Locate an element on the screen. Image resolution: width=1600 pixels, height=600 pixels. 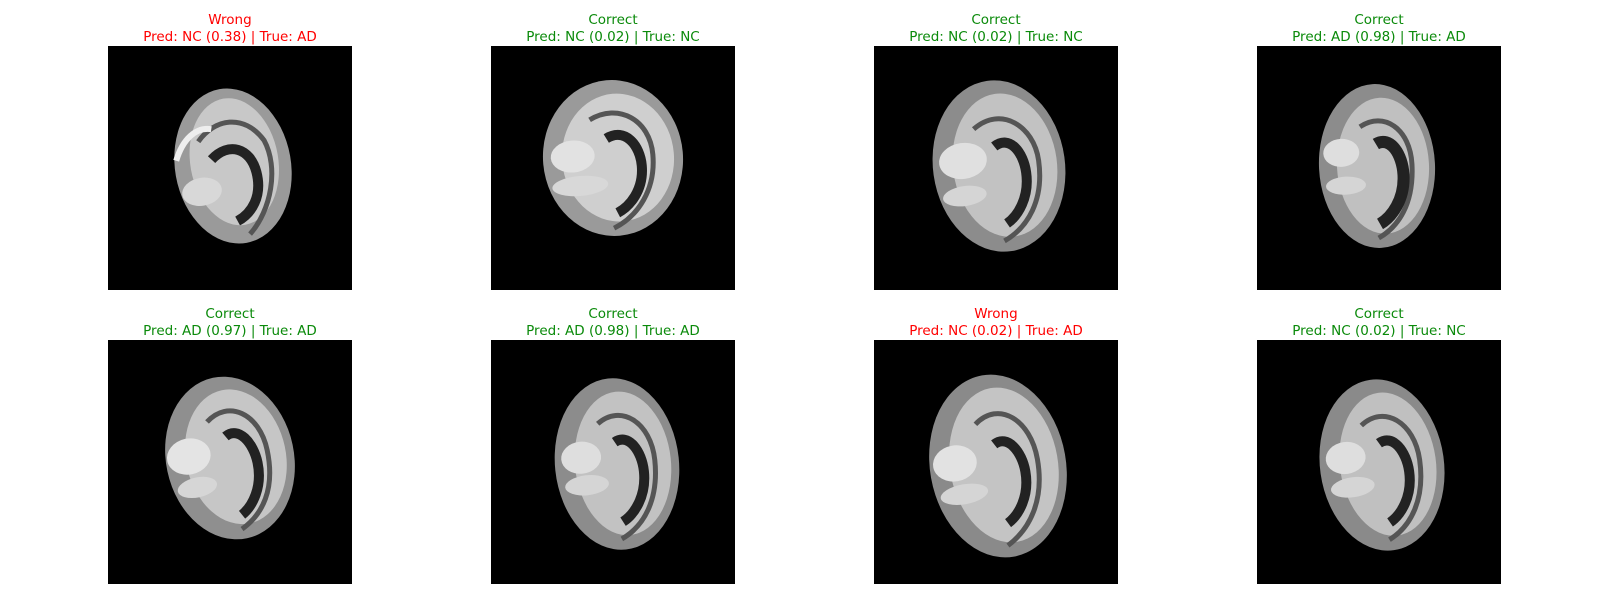
panel-5: Correct Pred: AD (0.97) | True: AD is located at coordinates (230, 445).